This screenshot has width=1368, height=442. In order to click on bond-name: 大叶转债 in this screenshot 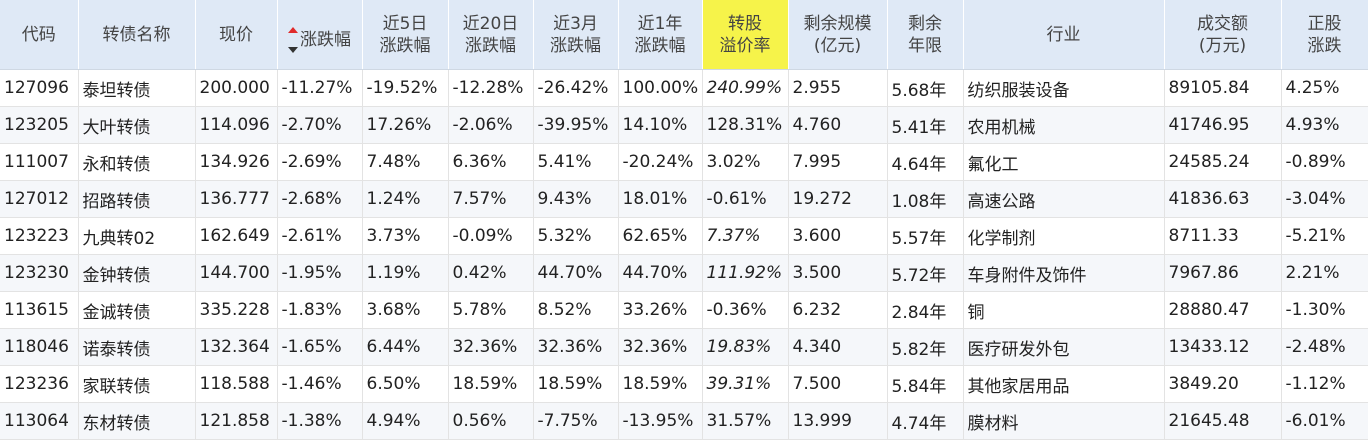, I will do `click(137, 125)`.